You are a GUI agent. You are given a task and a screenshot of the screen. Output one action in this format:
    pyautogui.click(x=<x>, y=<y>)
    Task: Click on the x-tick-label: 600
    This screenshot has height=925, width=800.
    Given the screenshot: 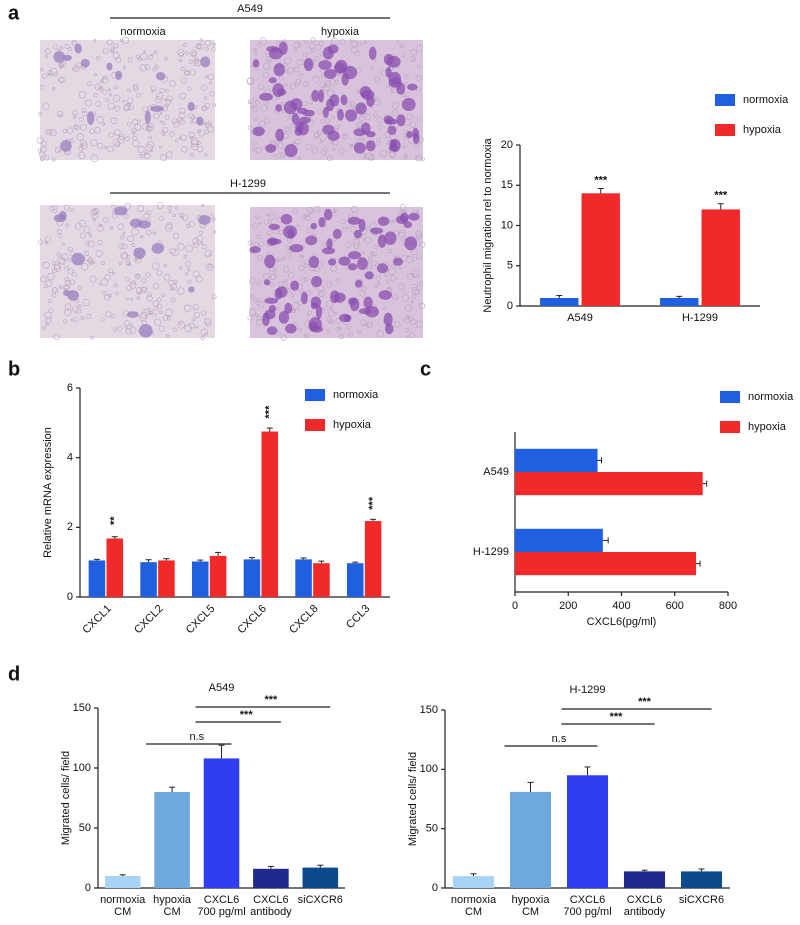 What is the action you would take?
    pyautogui.click(x=675, y=606)
    